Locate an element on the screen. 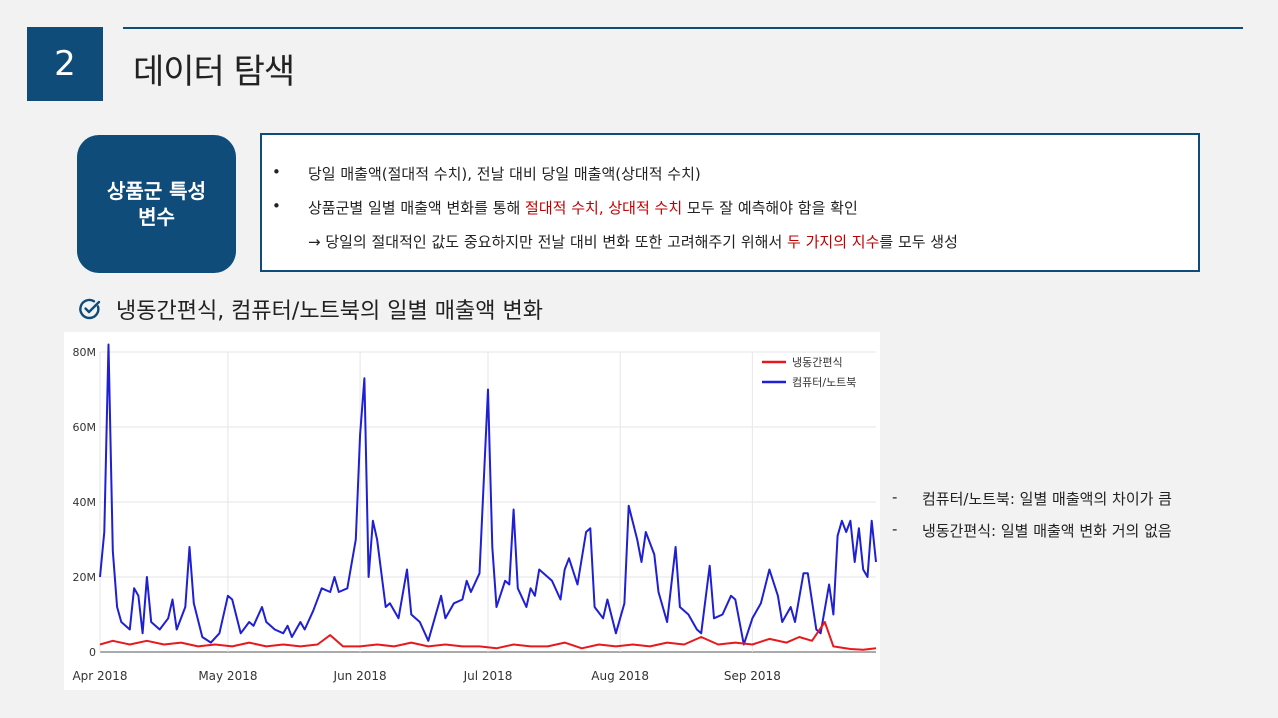 The width and height of the screenshot is (1278, 718). y-tick-label: 40M is located at coordinates (85, 502).